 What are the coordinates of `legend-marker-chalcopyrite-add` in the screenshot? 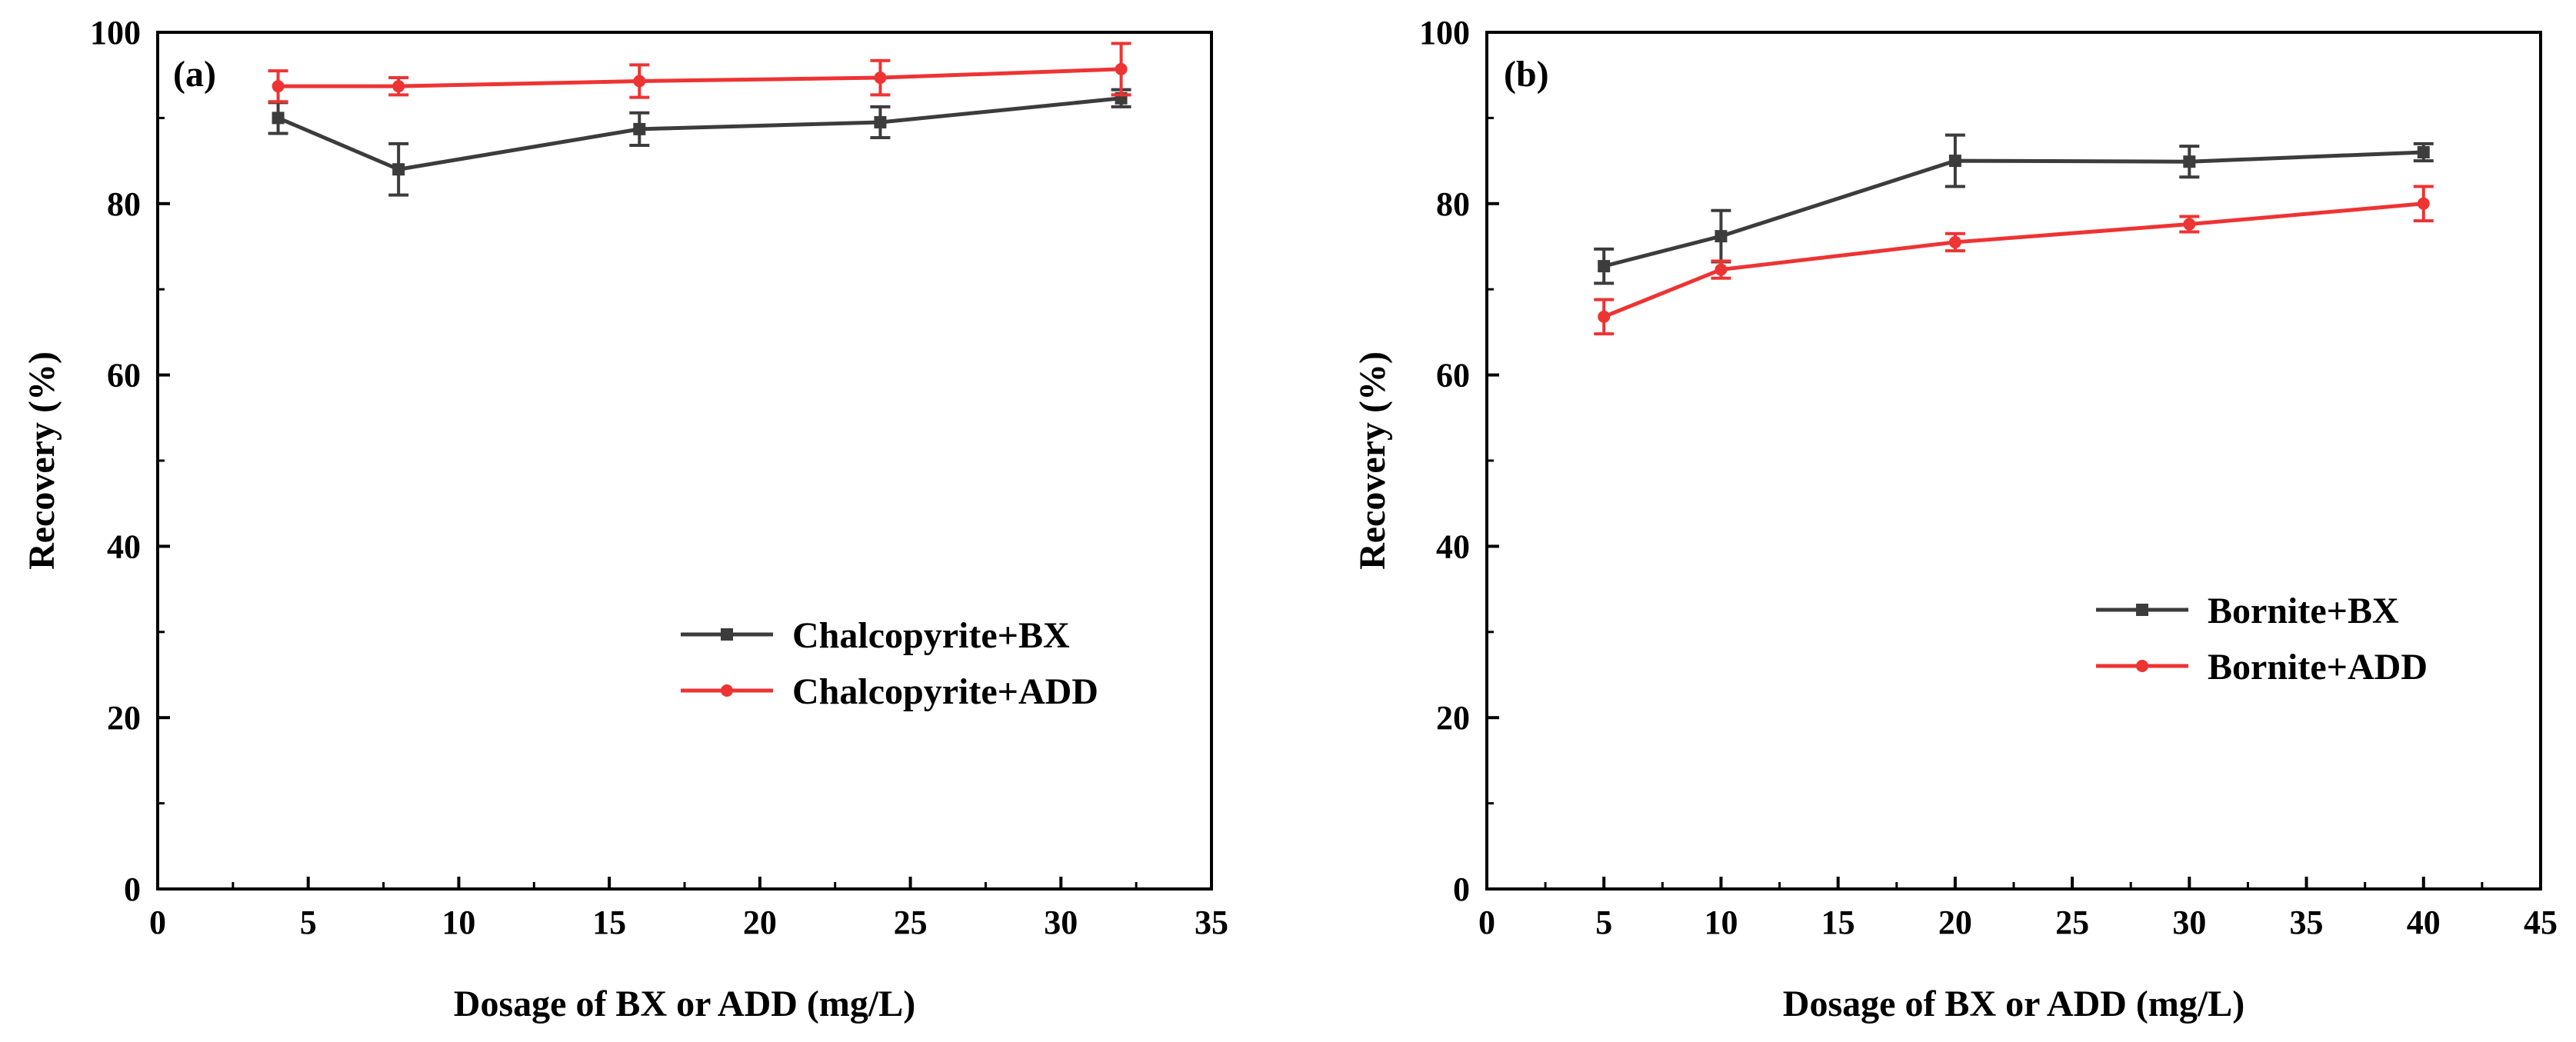 It's located at (727, 690).